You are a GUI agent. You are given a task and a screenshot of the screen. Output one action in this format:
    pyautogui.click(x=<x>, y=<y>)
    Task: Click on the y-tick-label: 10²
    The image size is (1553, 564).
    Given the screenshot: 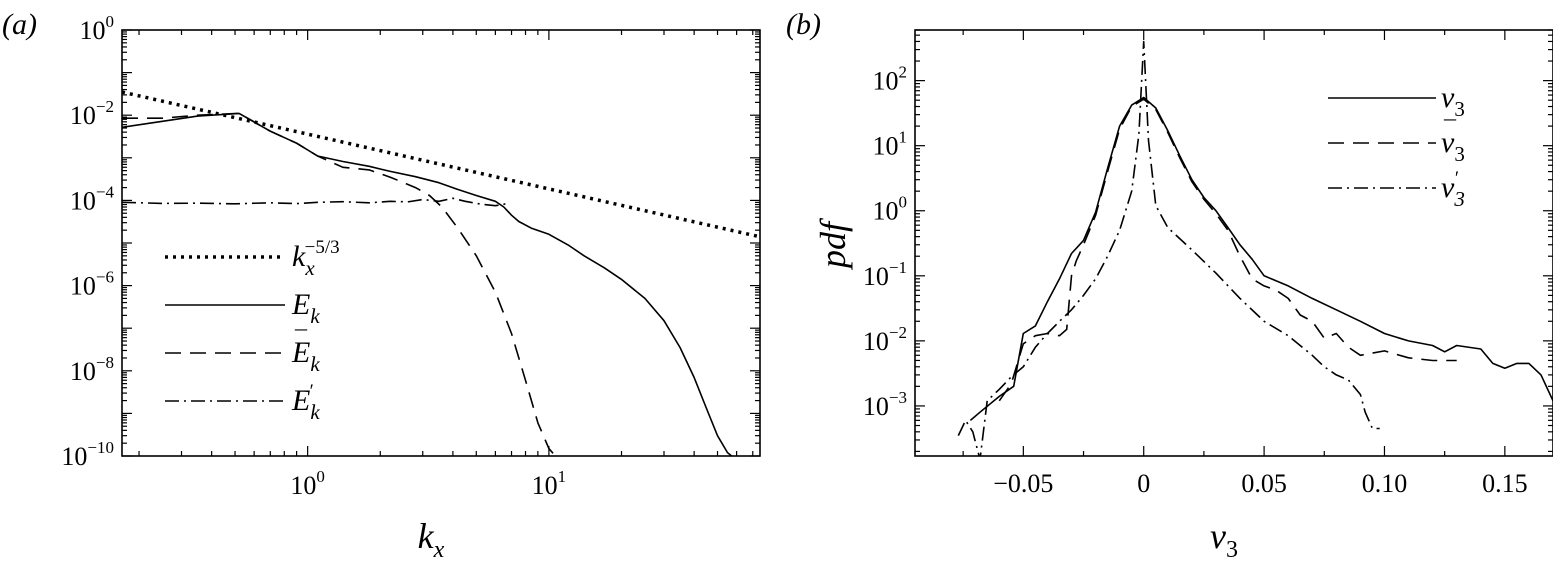 What is the action you would take?
    pyautogui.click(x=890, y=79)
    